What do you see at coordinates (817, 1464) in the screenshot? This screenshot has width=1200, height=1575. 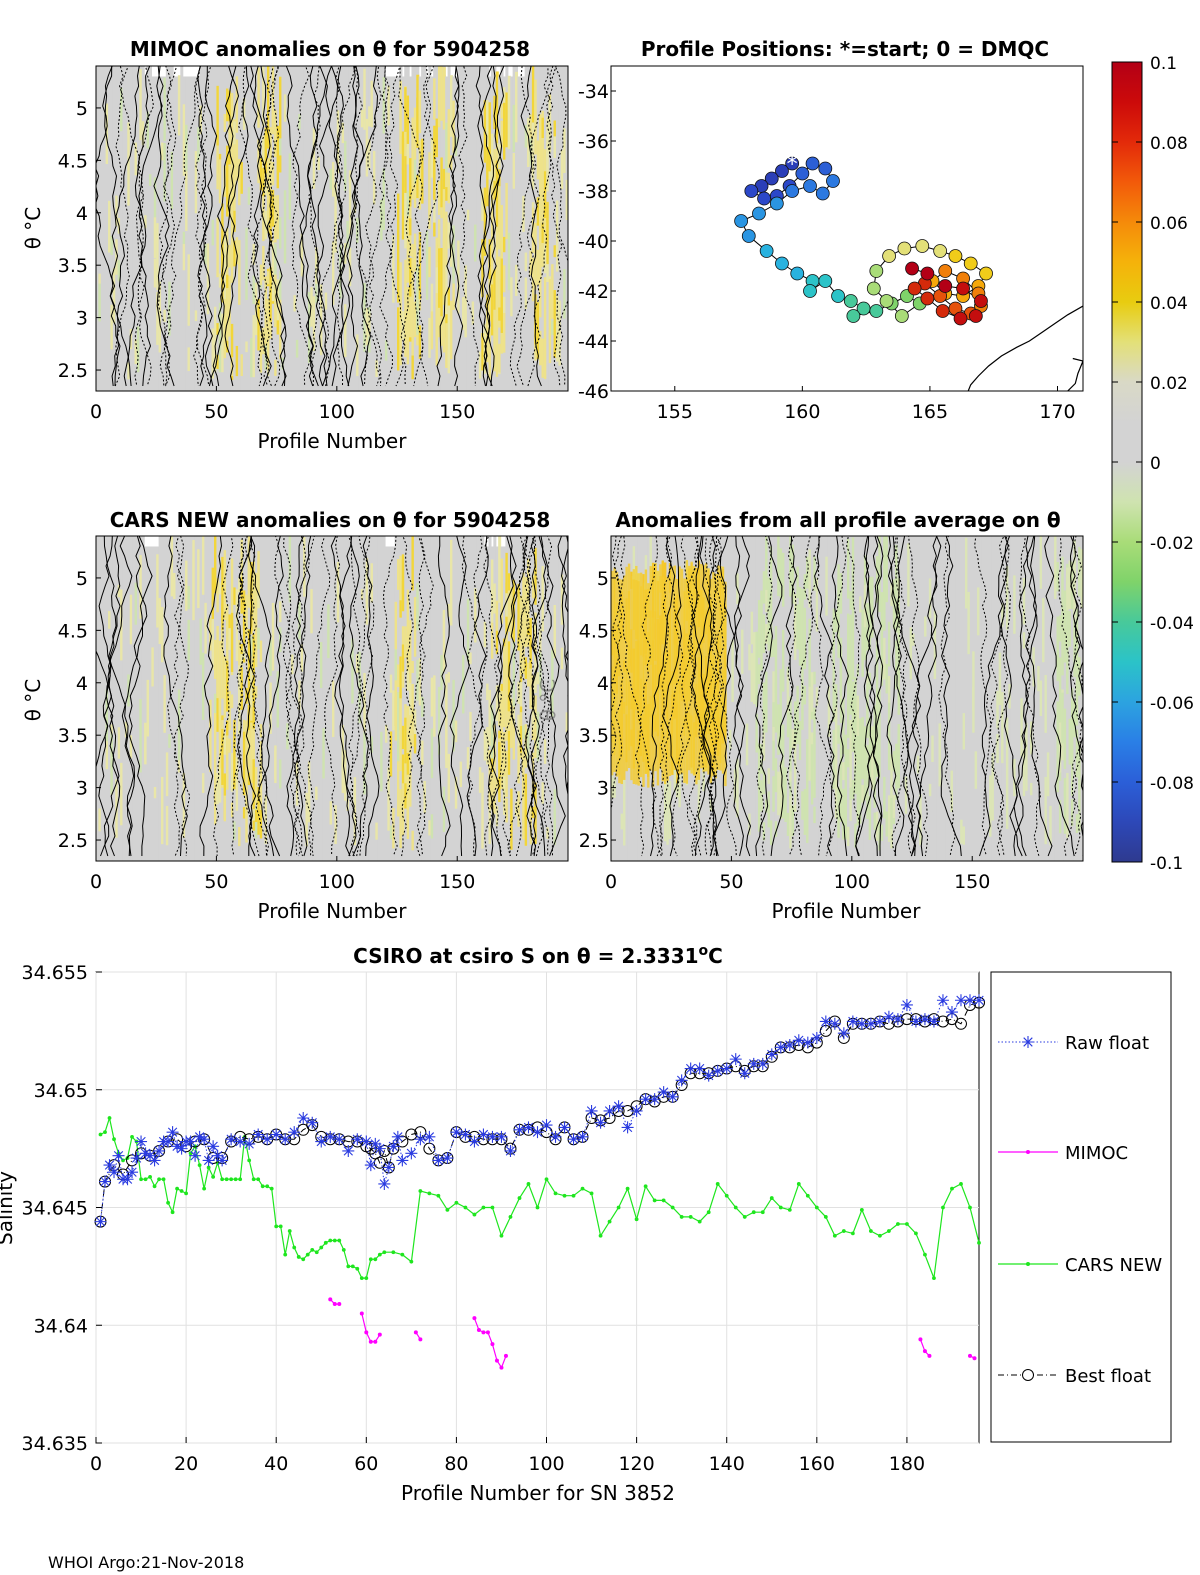 I see `x-tick-label: 160` at bounding box center [817, 1464].